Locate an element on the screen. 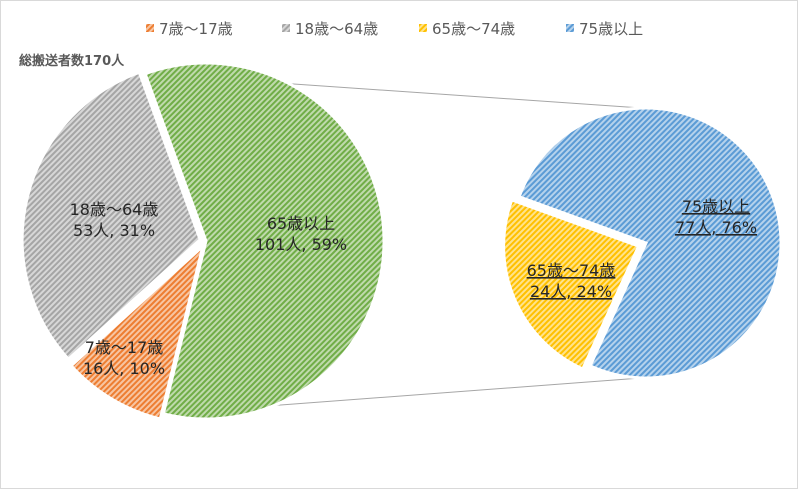 The image size is (798, 492). legend-label: 7歳～17歳 is located at coordinates (196, 29).